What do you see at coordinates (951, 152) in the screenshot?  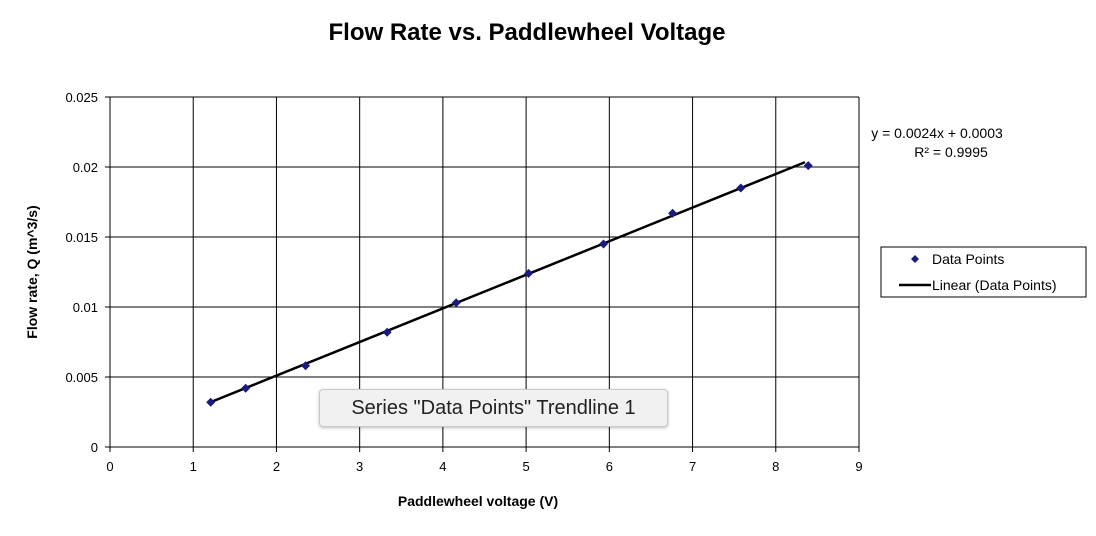 I see `trendline-r-squared: R² = 0.9995` at bounding box center [951, 152].